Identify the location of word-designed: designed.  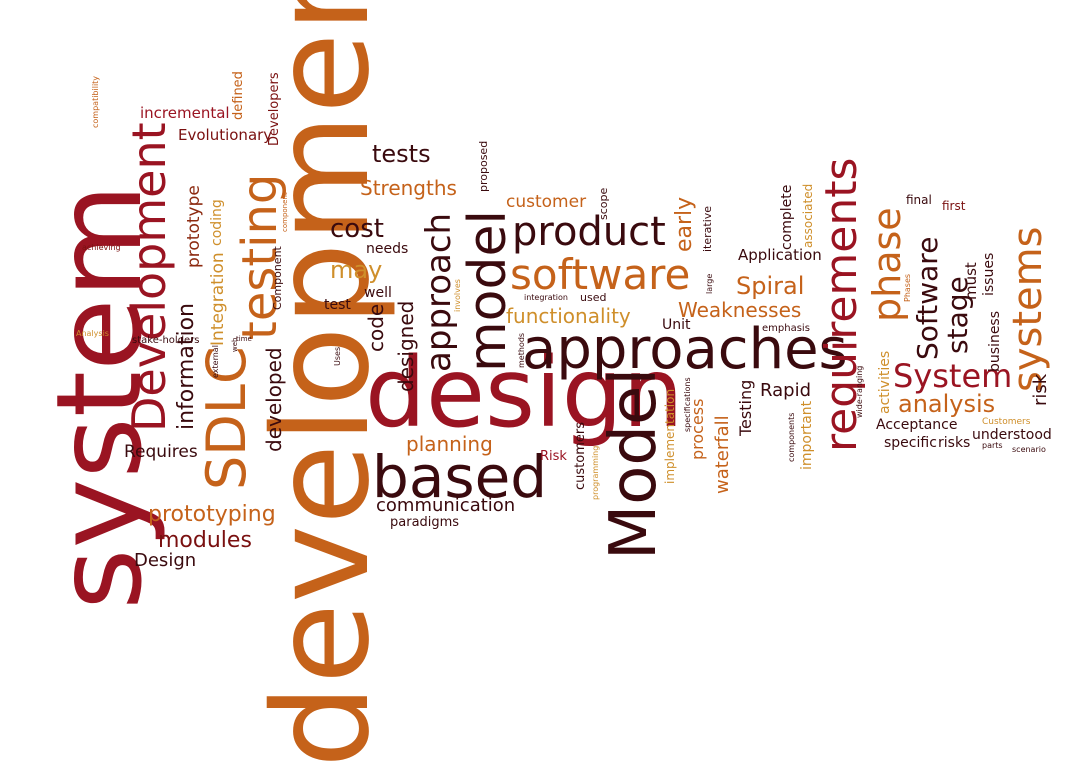
(406, 346).